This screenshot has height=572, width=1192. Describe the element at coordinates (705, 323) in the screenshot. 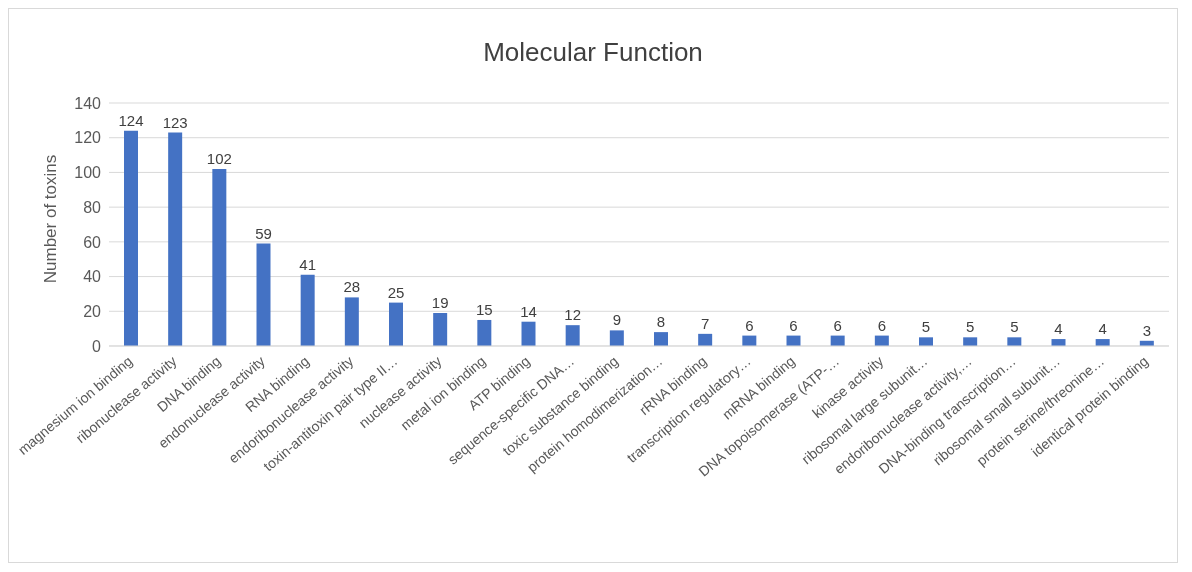

I see `data-label: 7` at that location.